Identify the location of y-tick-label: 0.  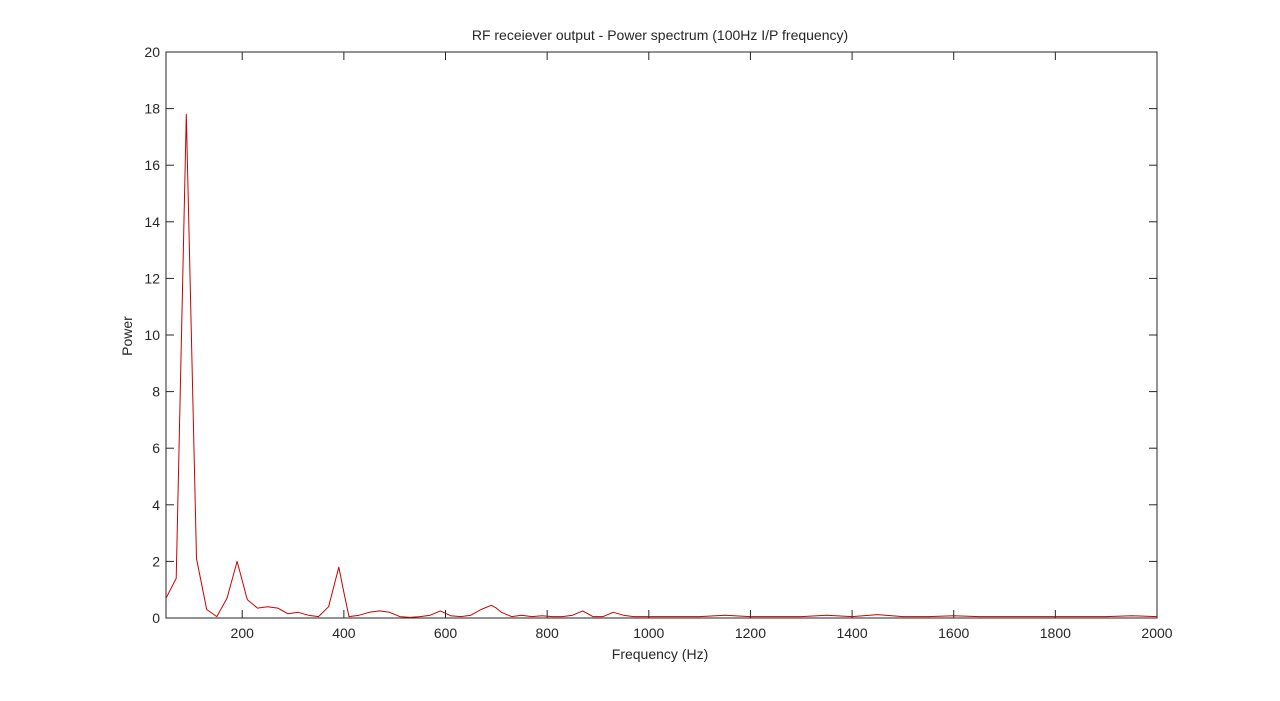
(156, 618).